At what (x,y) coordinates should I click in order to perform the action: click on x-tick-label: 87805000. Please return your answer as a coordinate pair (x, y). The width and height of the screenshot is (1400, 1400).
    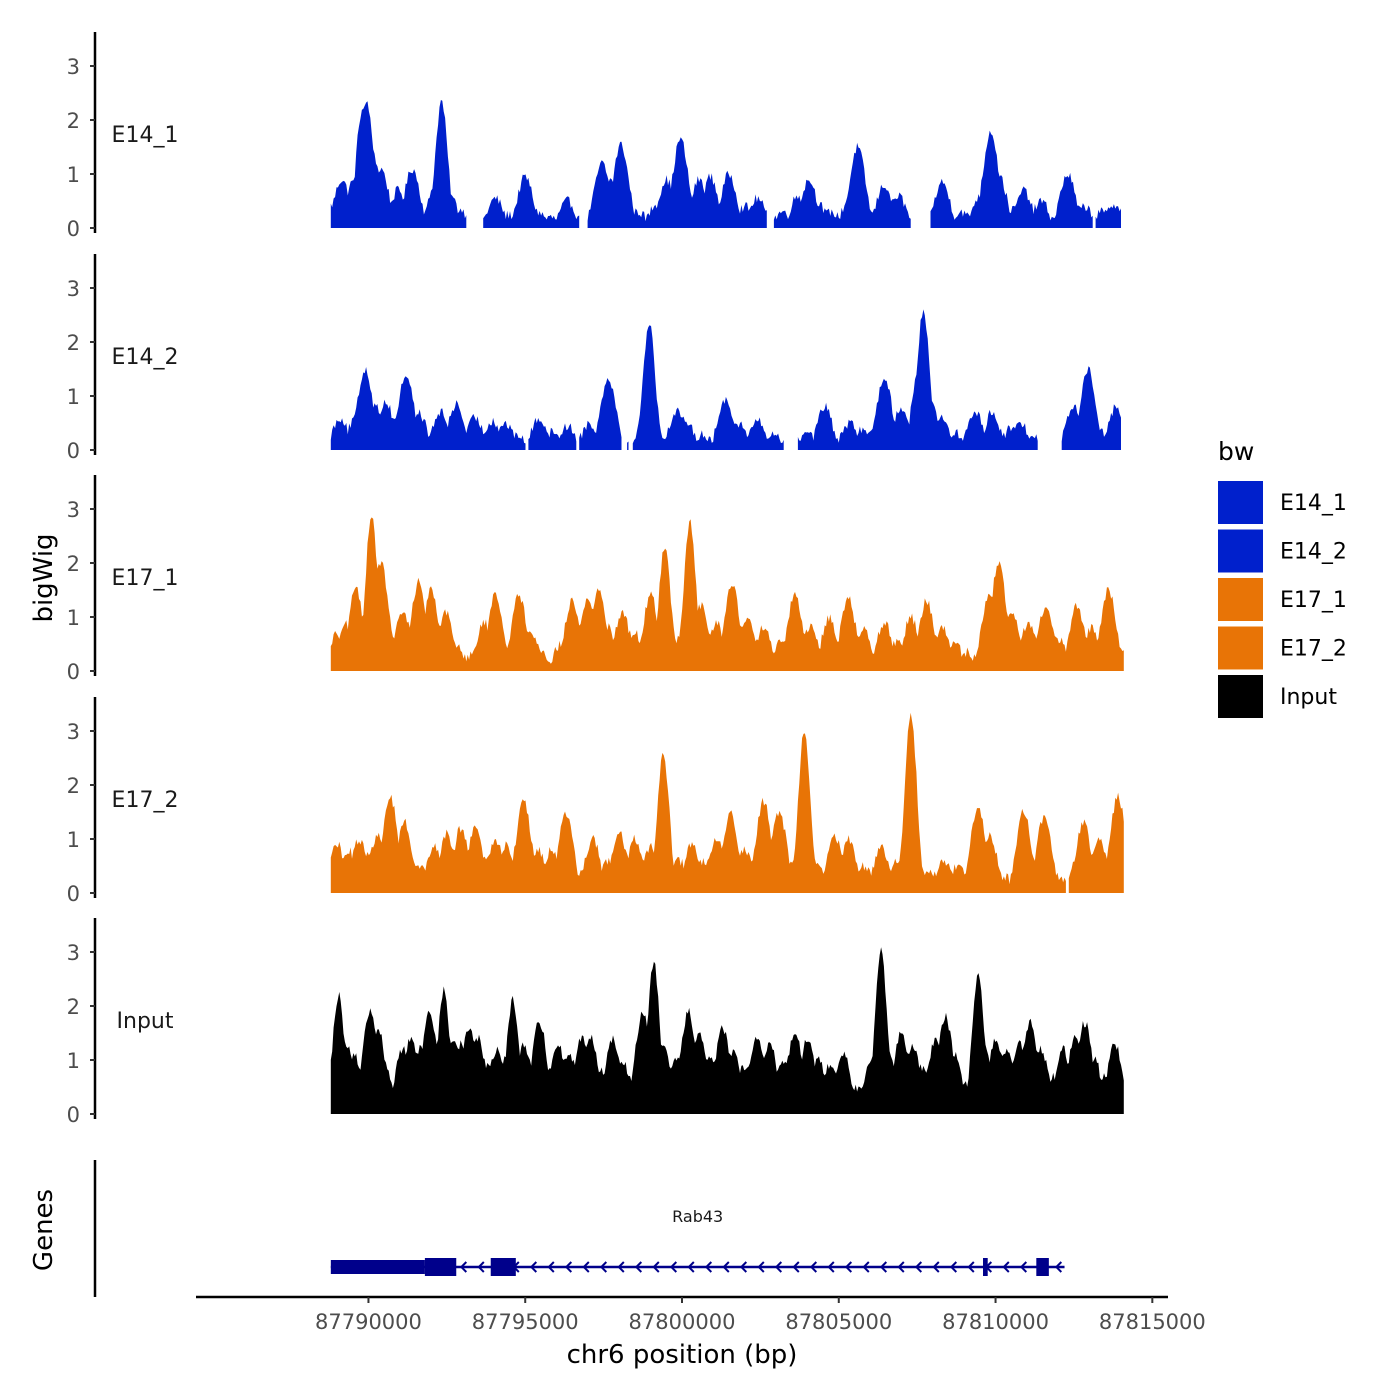
    Looking at the image, I should click on (838, 1322).